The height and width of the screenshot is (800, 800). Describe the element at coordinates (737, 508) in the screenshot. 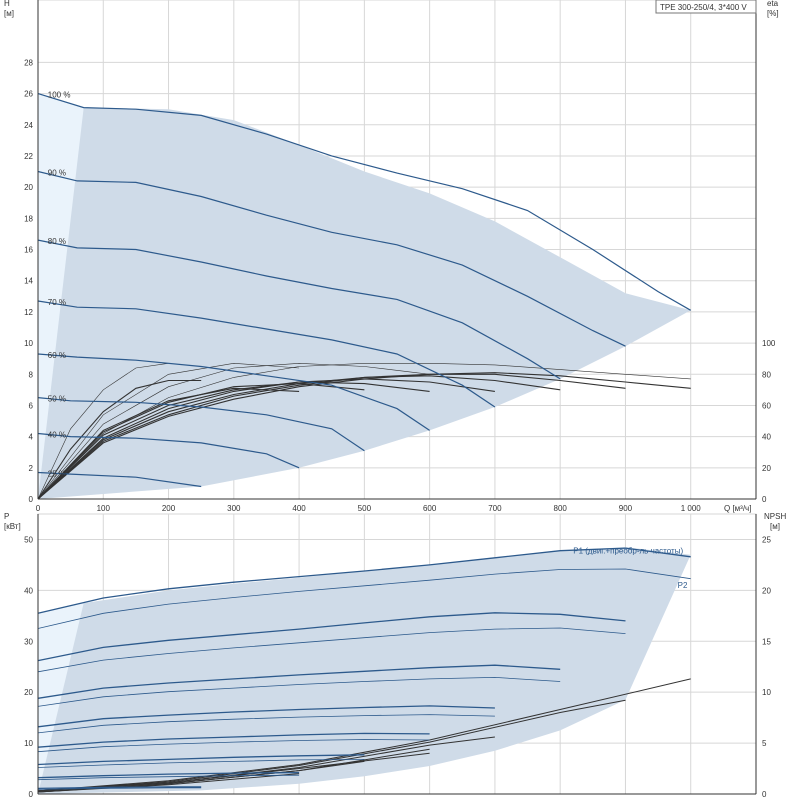

I see `flow-axis-label: Q [м³/ч]` at that location.